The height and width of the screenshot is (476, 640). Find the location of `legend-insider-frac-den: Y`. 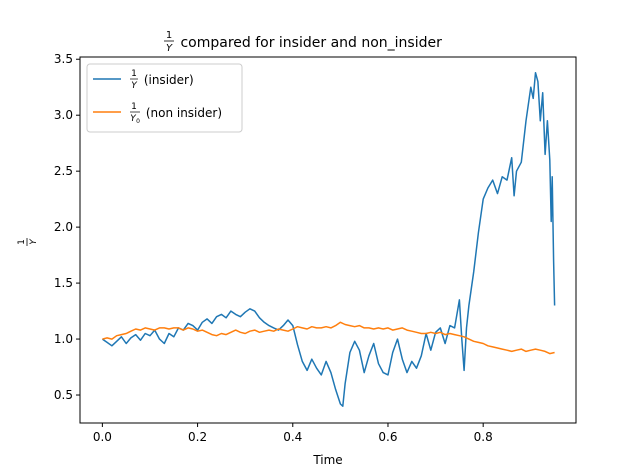

legend-insider-frac-den: Y is located at coordinates (134, 86).